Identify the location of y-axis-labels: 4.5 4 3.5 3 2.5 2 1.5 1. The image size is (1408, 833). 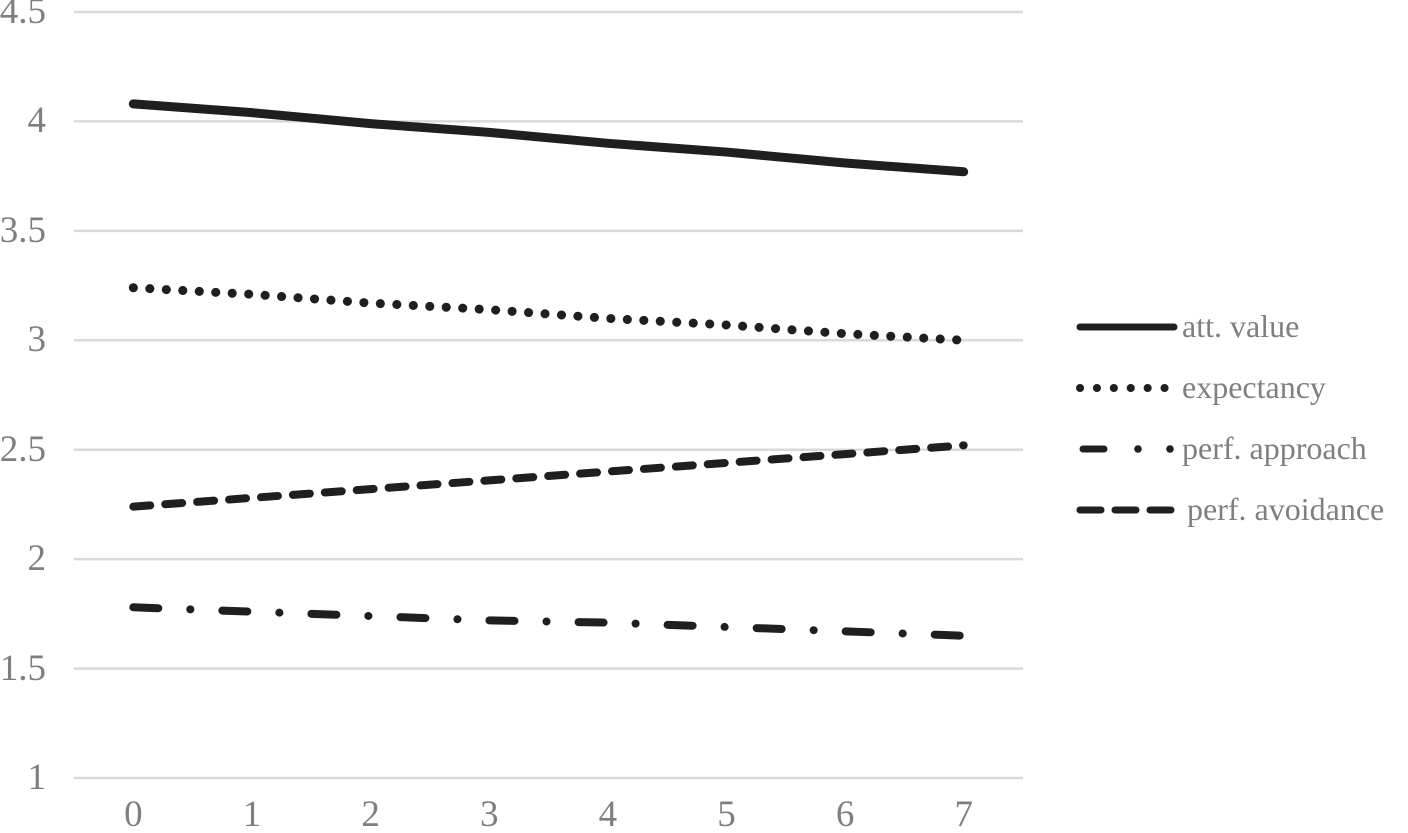
(23, 416).